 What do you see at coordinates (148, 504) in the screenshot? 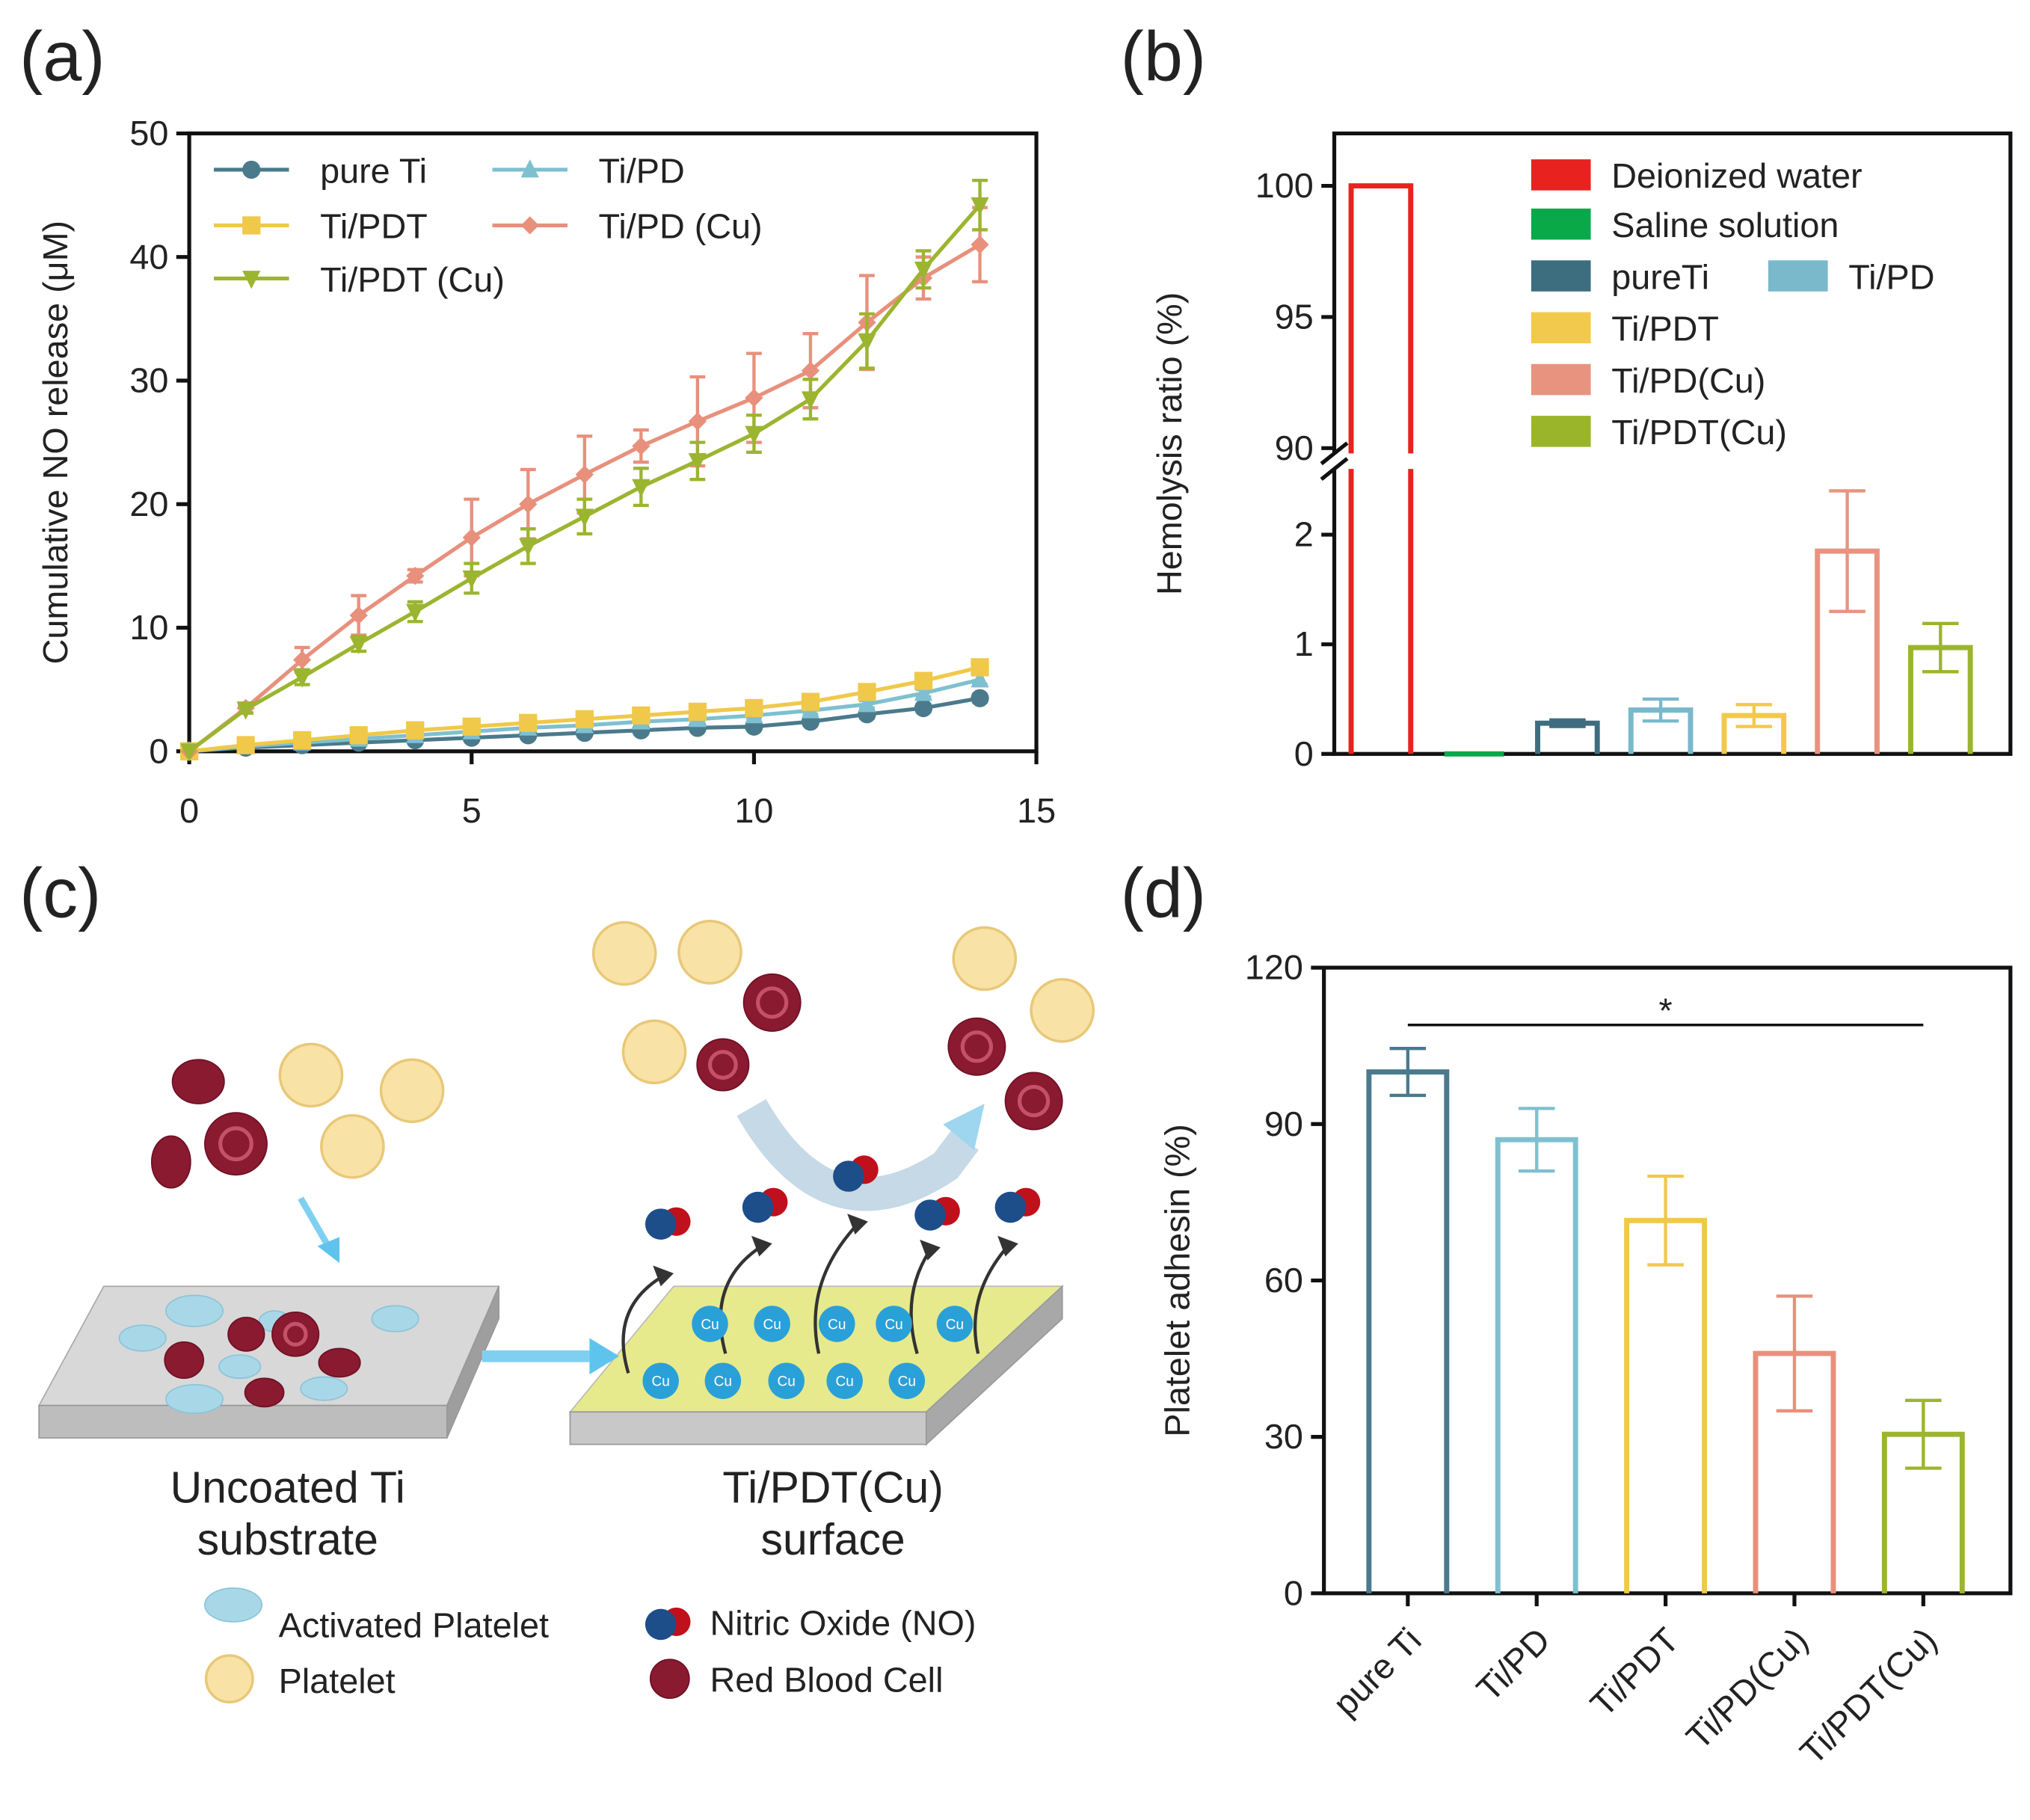
I see `y-tick-label: 20` at bounding box center [148, 504].